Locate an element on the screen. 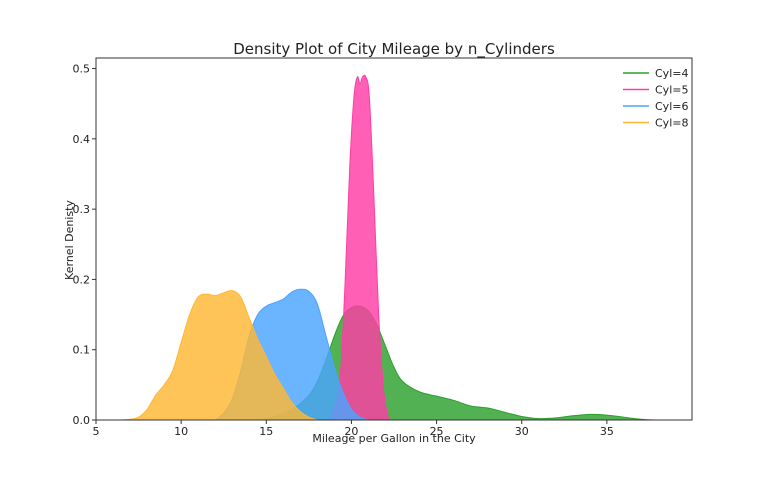 Image resolution: width=768 pixels, height=480 pixels. y-axis-label: Kernel Denisty is located at coordinates (69, 240).